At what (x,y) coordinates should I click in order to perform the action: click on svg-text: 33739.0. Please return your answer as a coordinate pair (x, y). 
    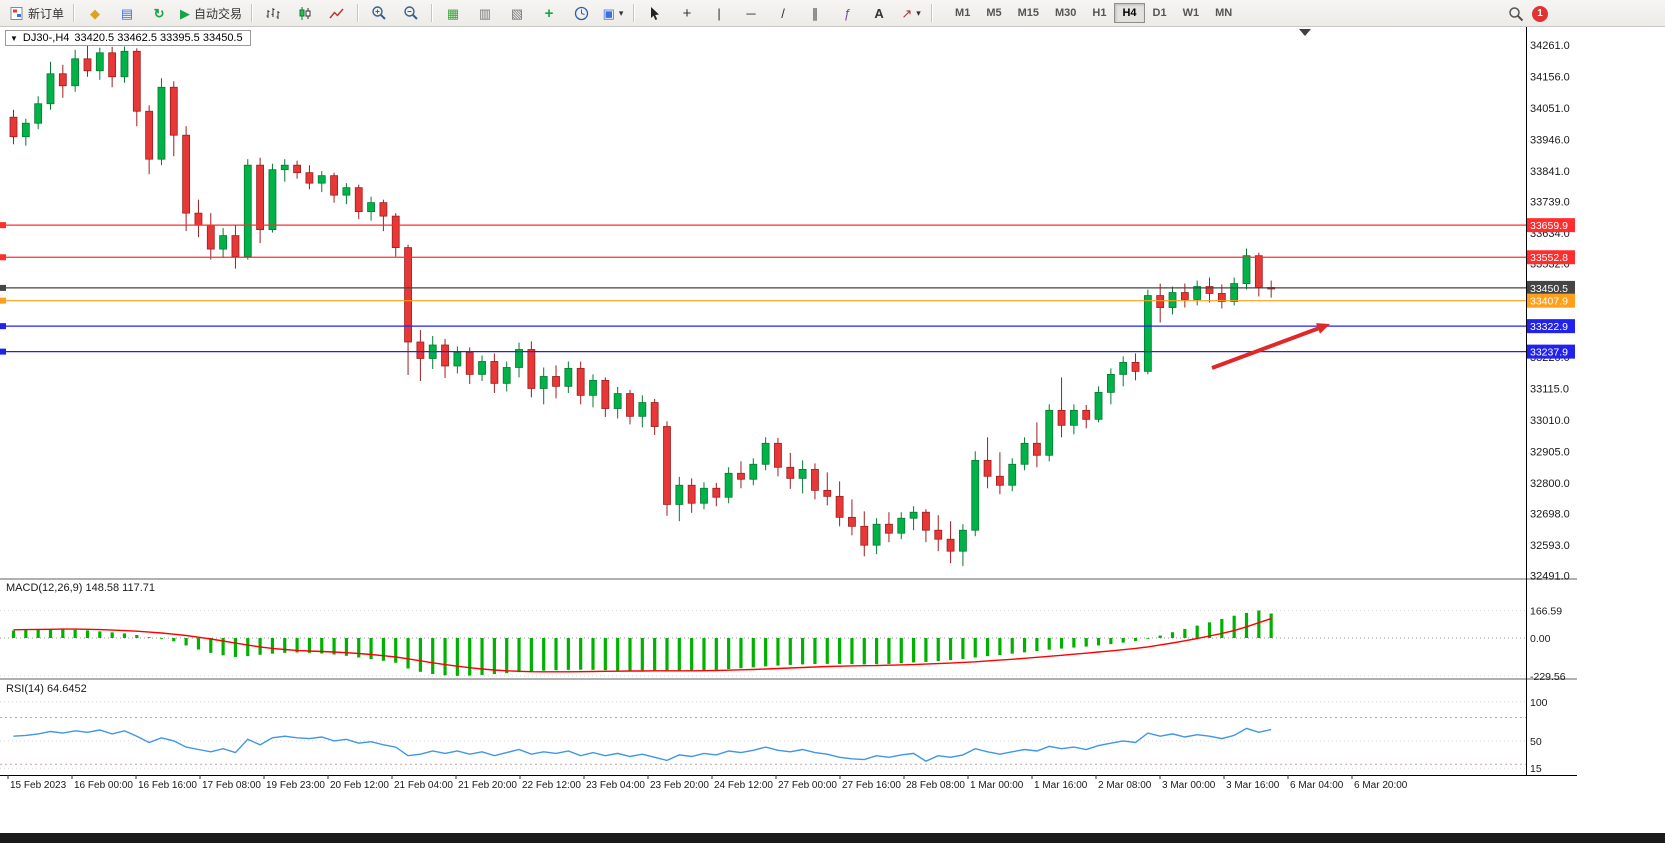
    Looking at the image, I should click on (1550, 202).